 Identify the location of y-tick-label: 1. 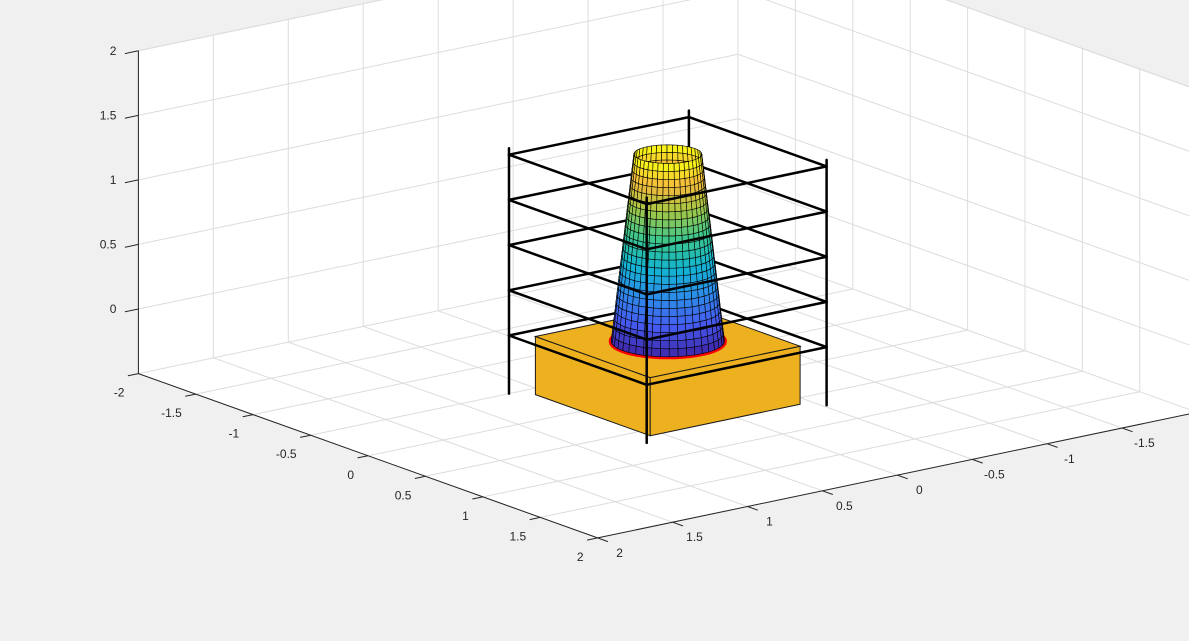
(769, 522).